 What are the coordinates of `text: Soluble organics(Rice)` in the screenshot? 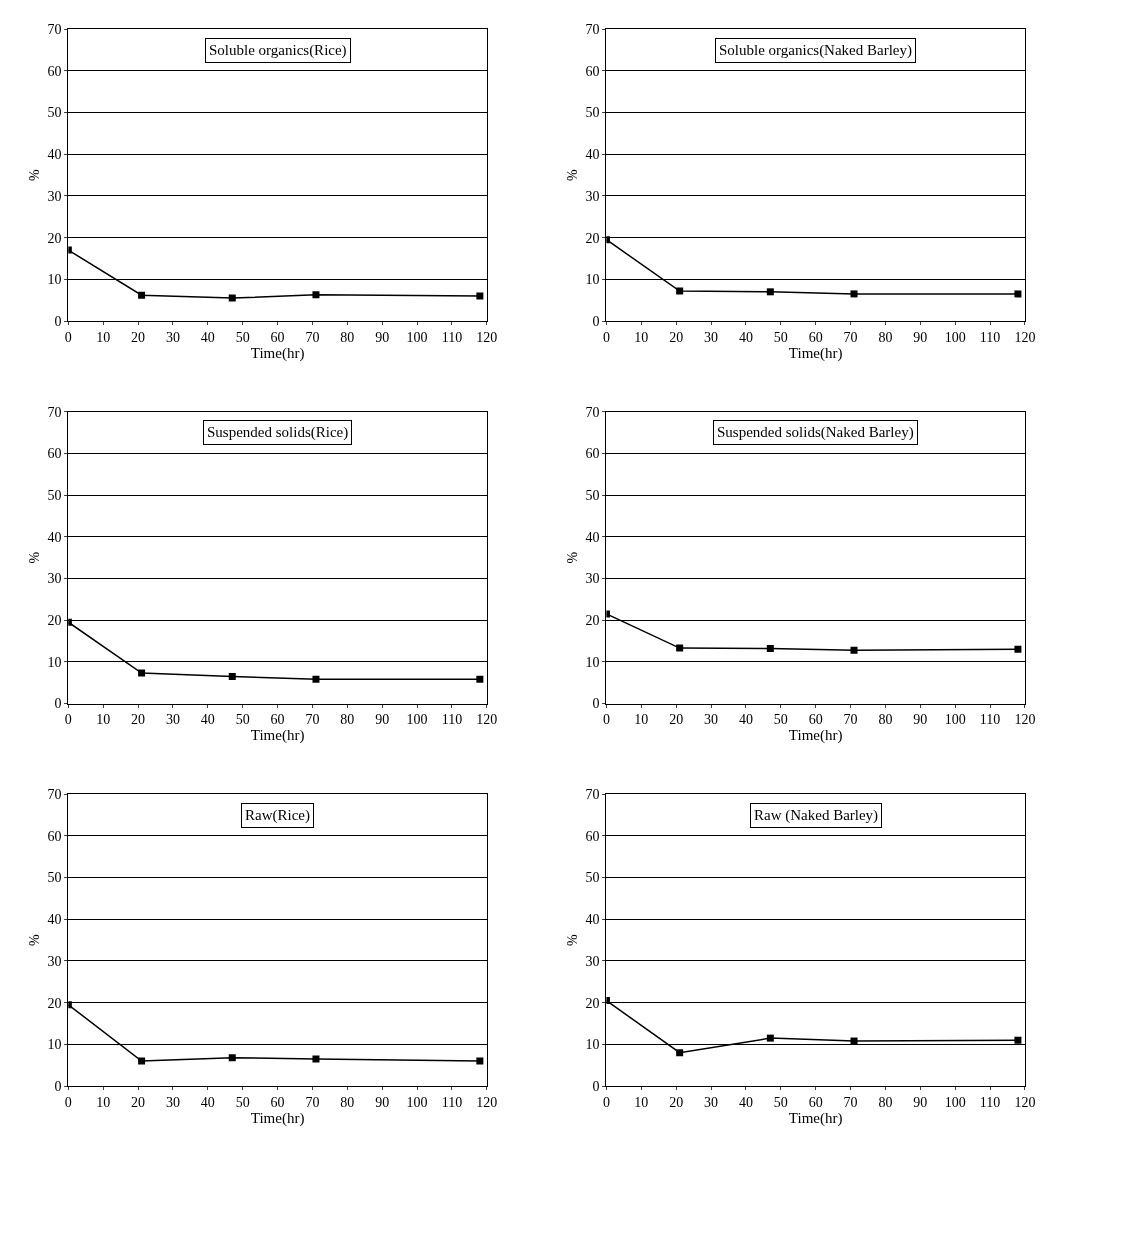 It's located at (278, 50).